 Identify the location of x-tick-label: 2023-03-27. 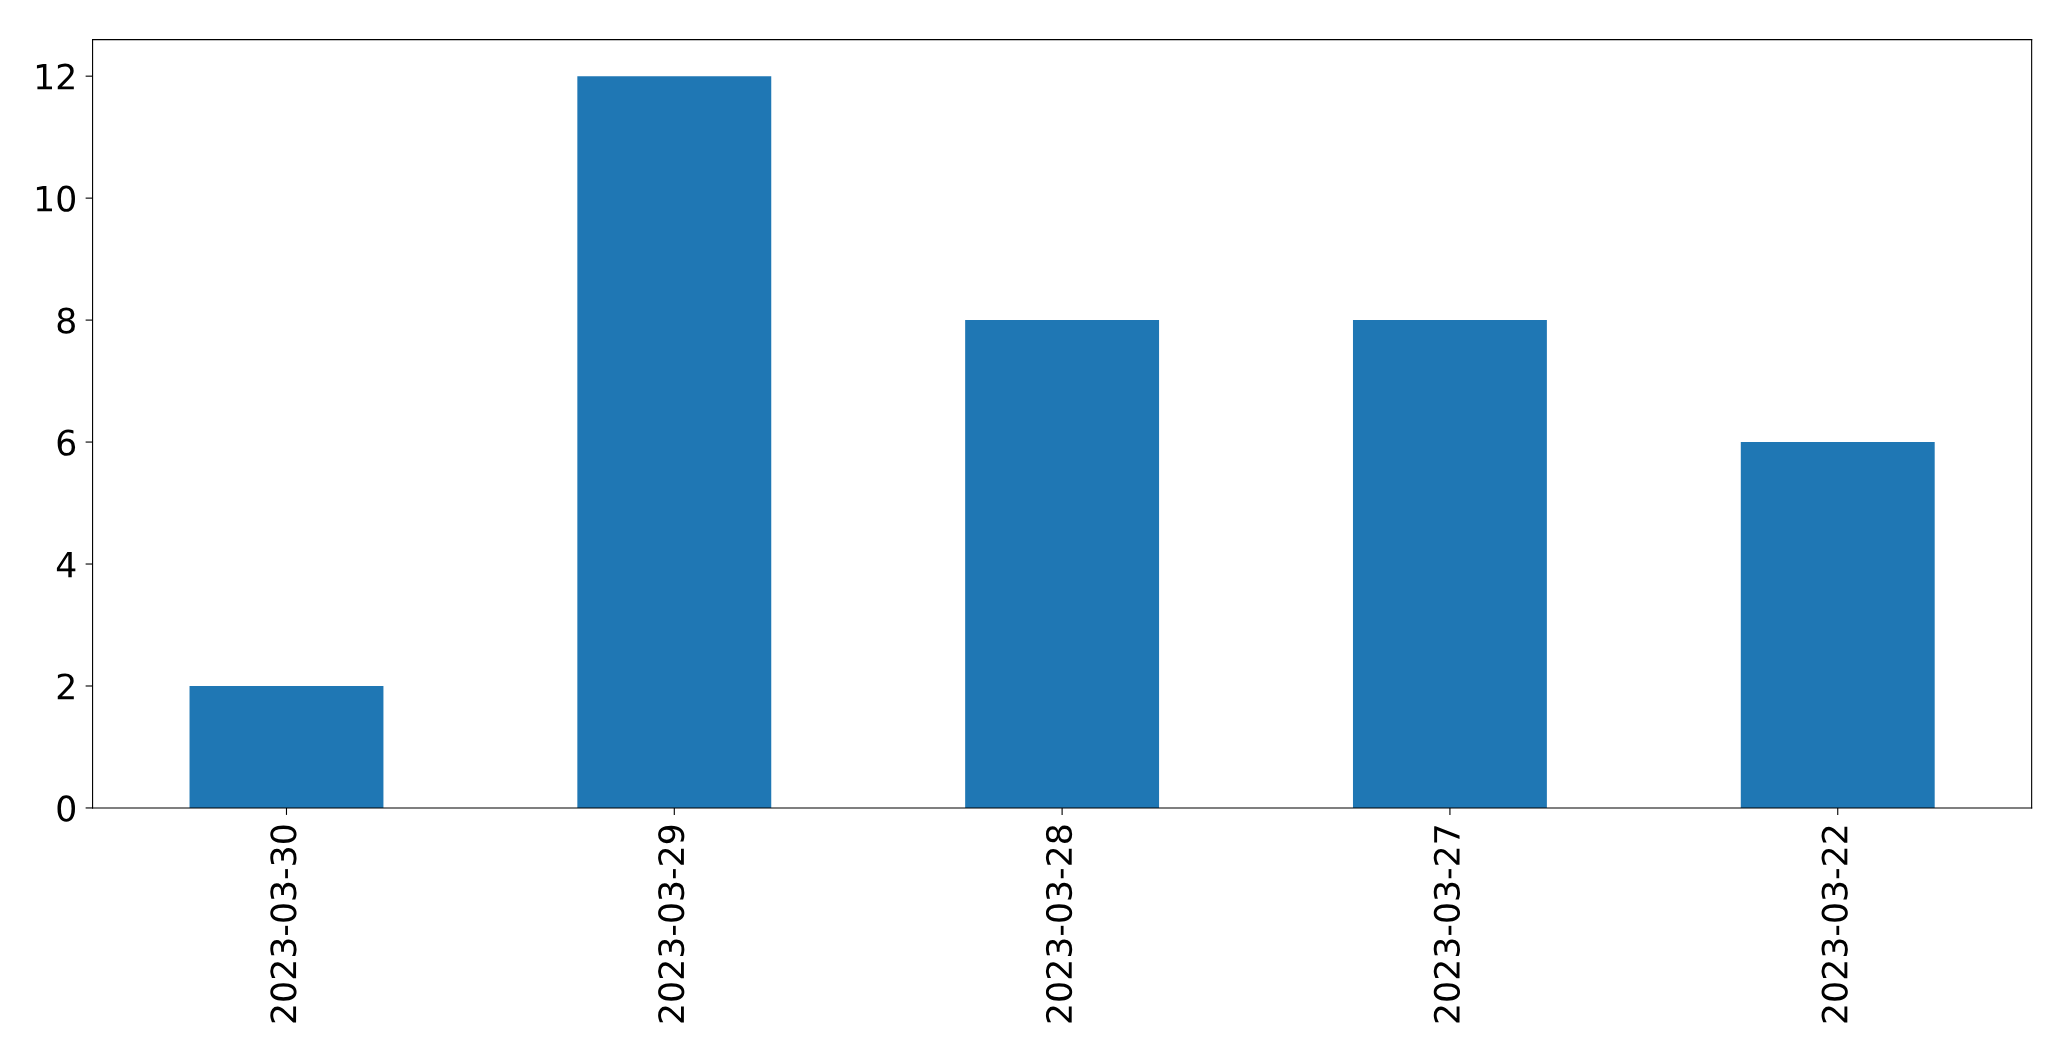
(1446, 924).